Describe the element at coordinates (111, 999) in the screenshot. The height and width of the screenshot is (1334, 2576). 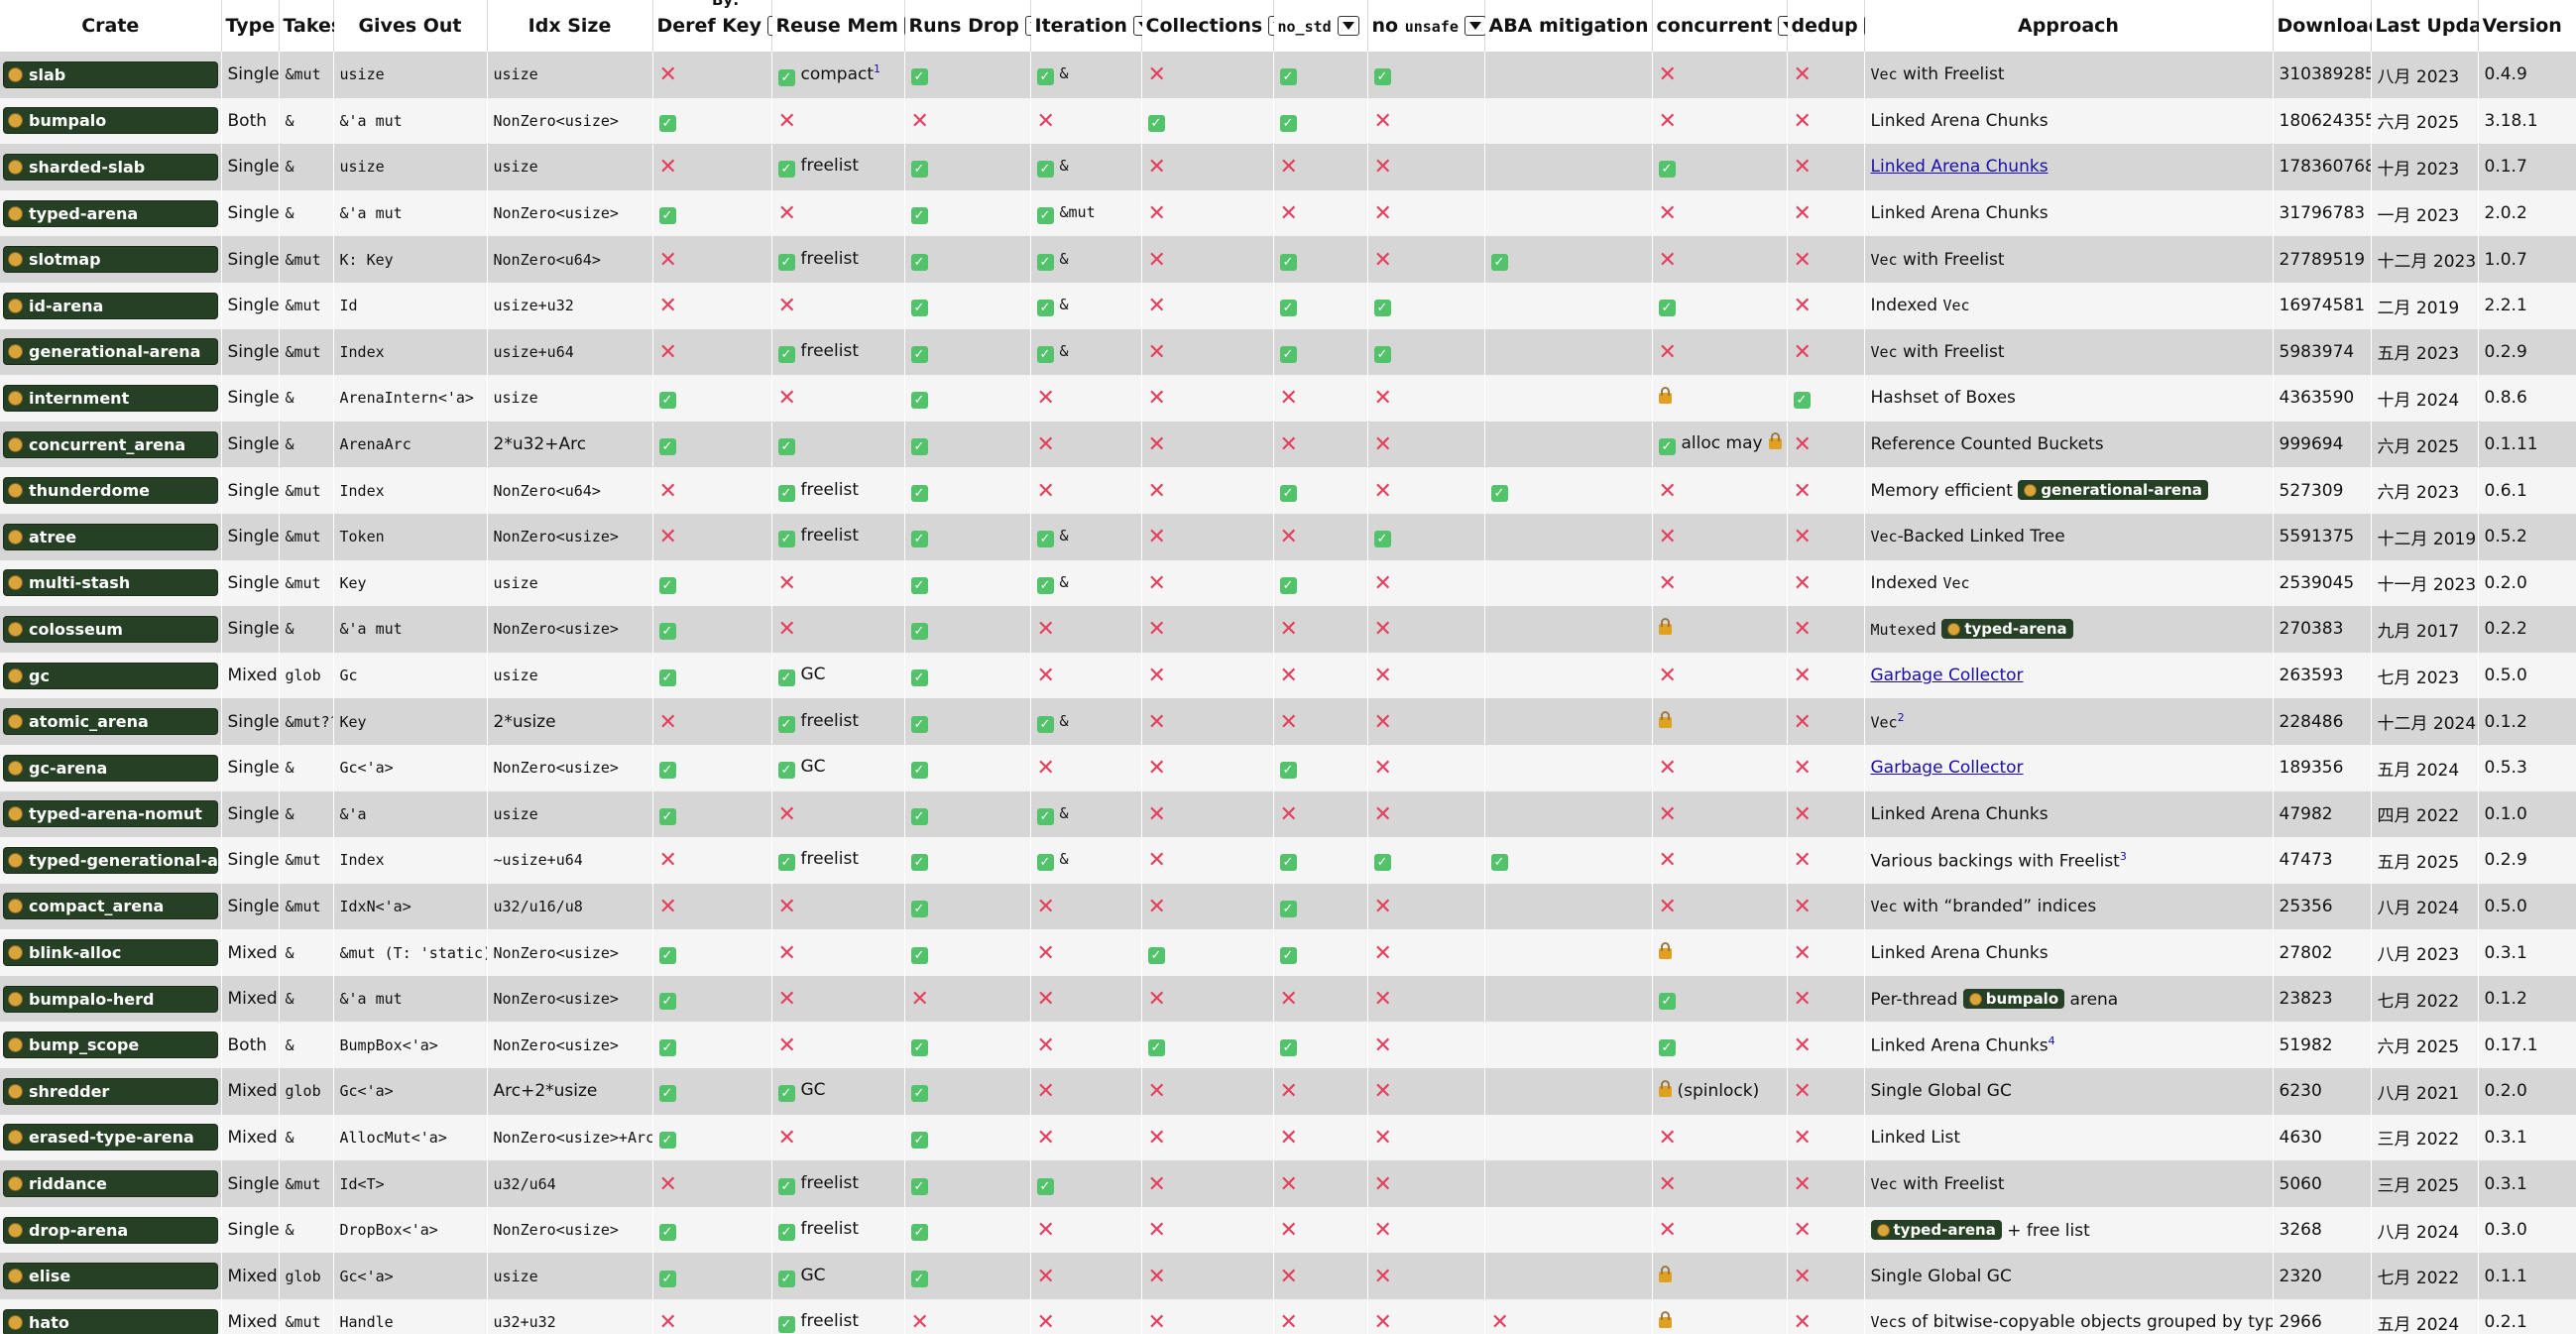
I see `crate-link: bumpalo-herd` at that location.